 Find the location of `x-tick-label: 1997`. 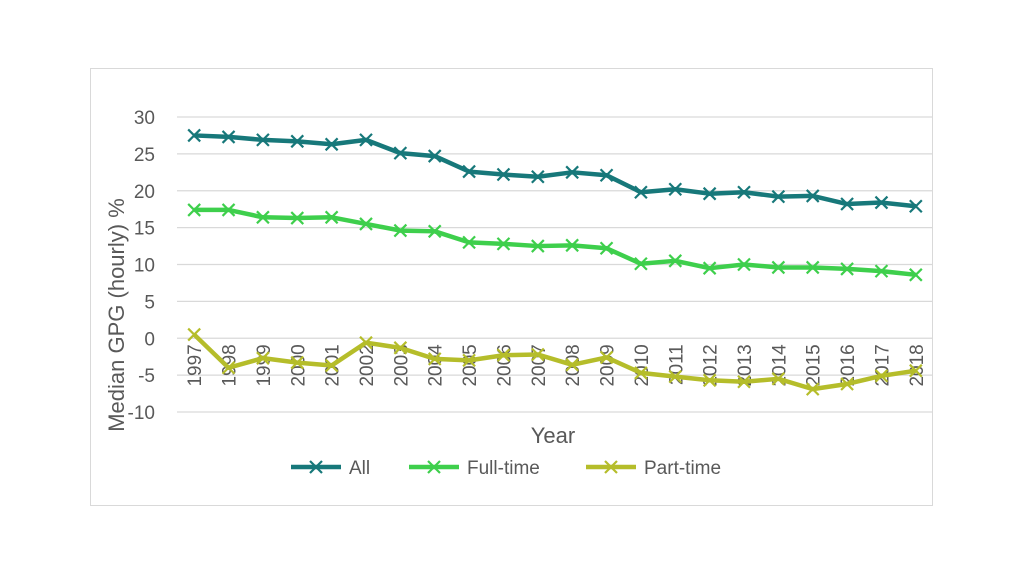

x-tick-label: 1997 is located at coordinates (195, 365).